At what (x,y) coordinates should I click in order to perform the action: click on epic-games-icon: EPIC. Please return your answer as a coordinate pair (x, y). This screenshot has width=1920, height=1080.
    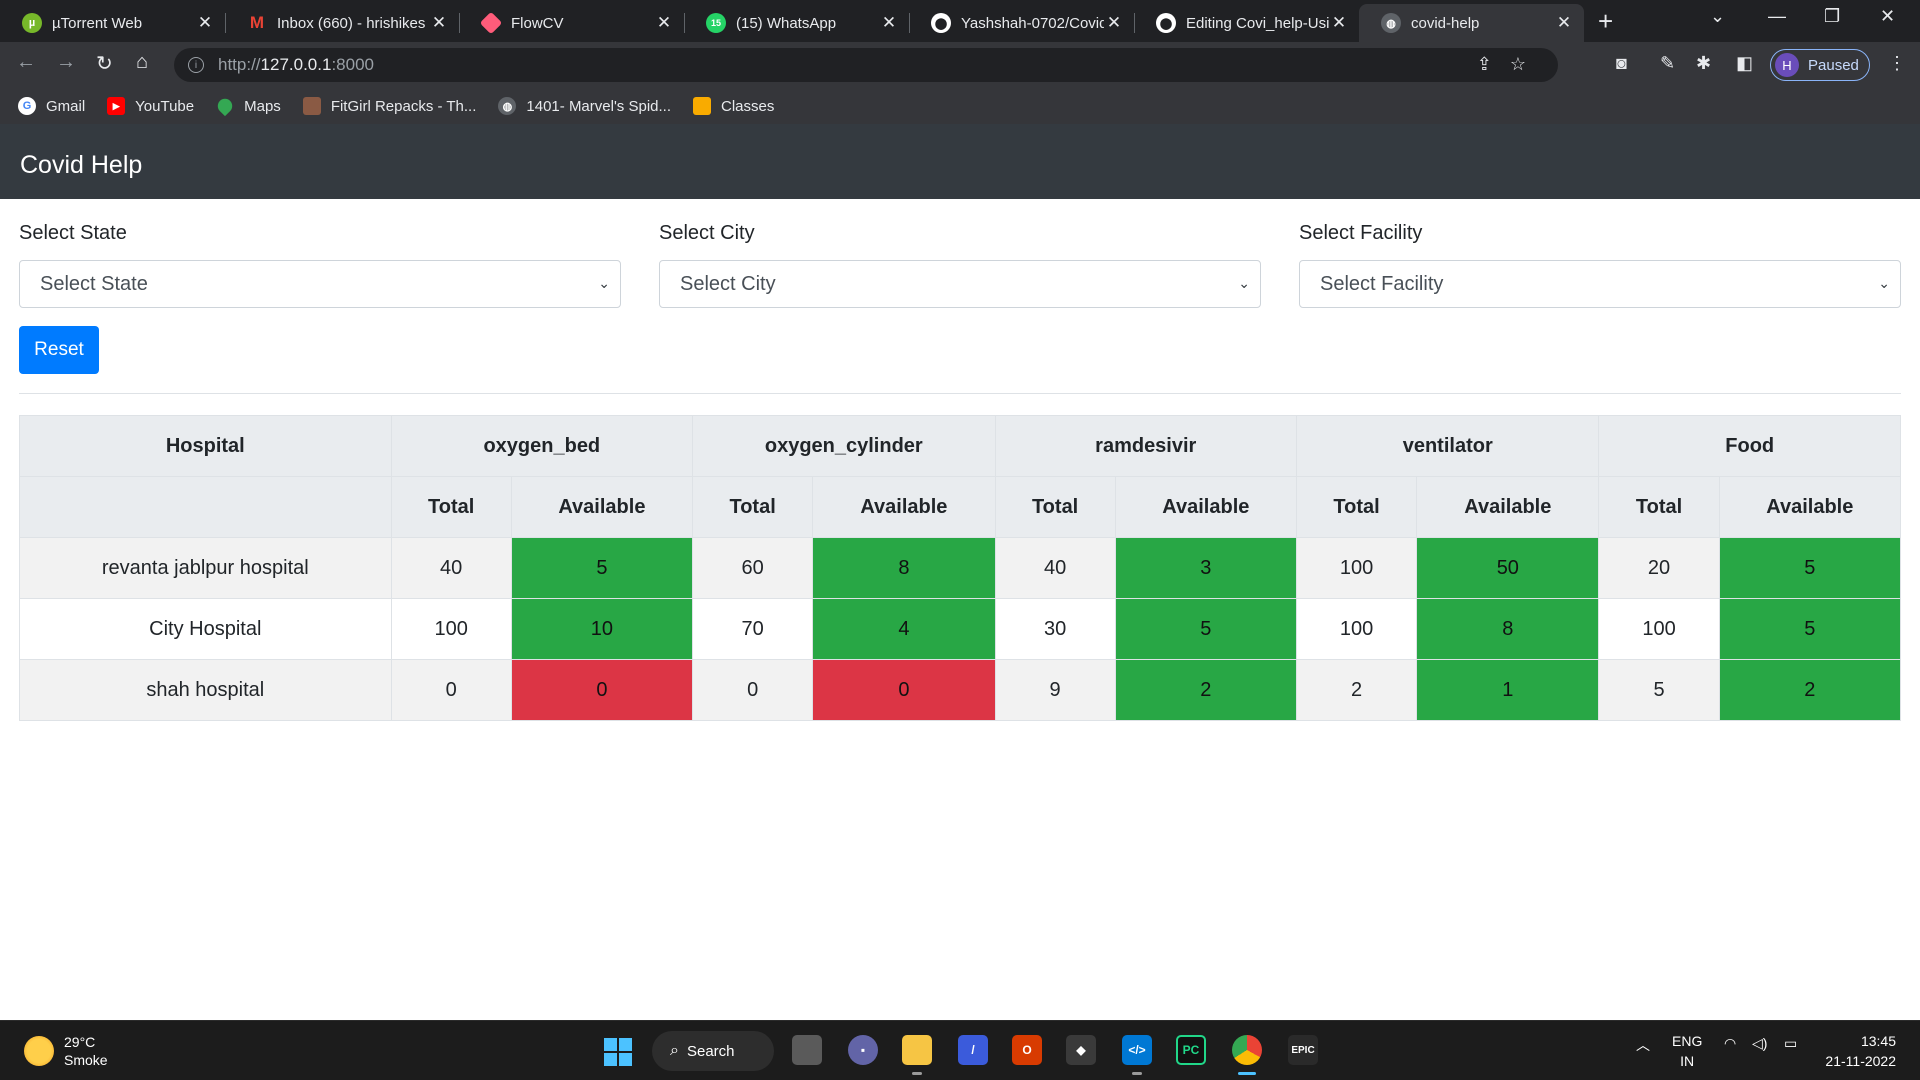
    Looking at the image, I should click on (1303, 1050).